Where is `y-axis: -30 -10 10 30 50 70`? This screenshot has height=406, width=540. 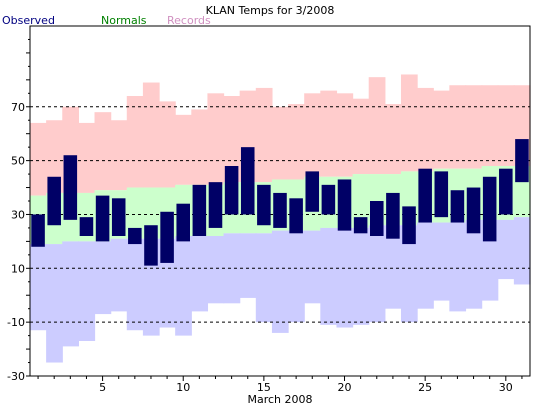
y-axis: -30 -10 10 30 50 70 is located at coordinates (18, 210).